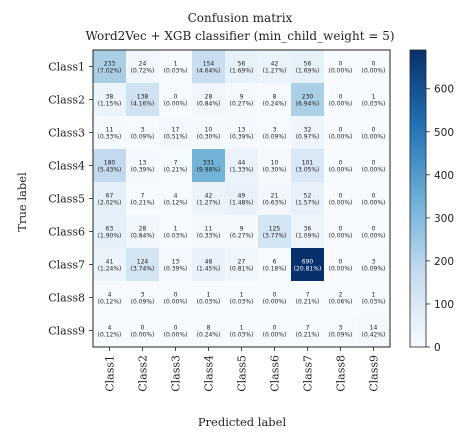 This screenshot has width=474, height=440. What do you see at coordinates (176, 130) in the screenshot?
I see `cell-count-label: 17` at bounding box center [176, 130].